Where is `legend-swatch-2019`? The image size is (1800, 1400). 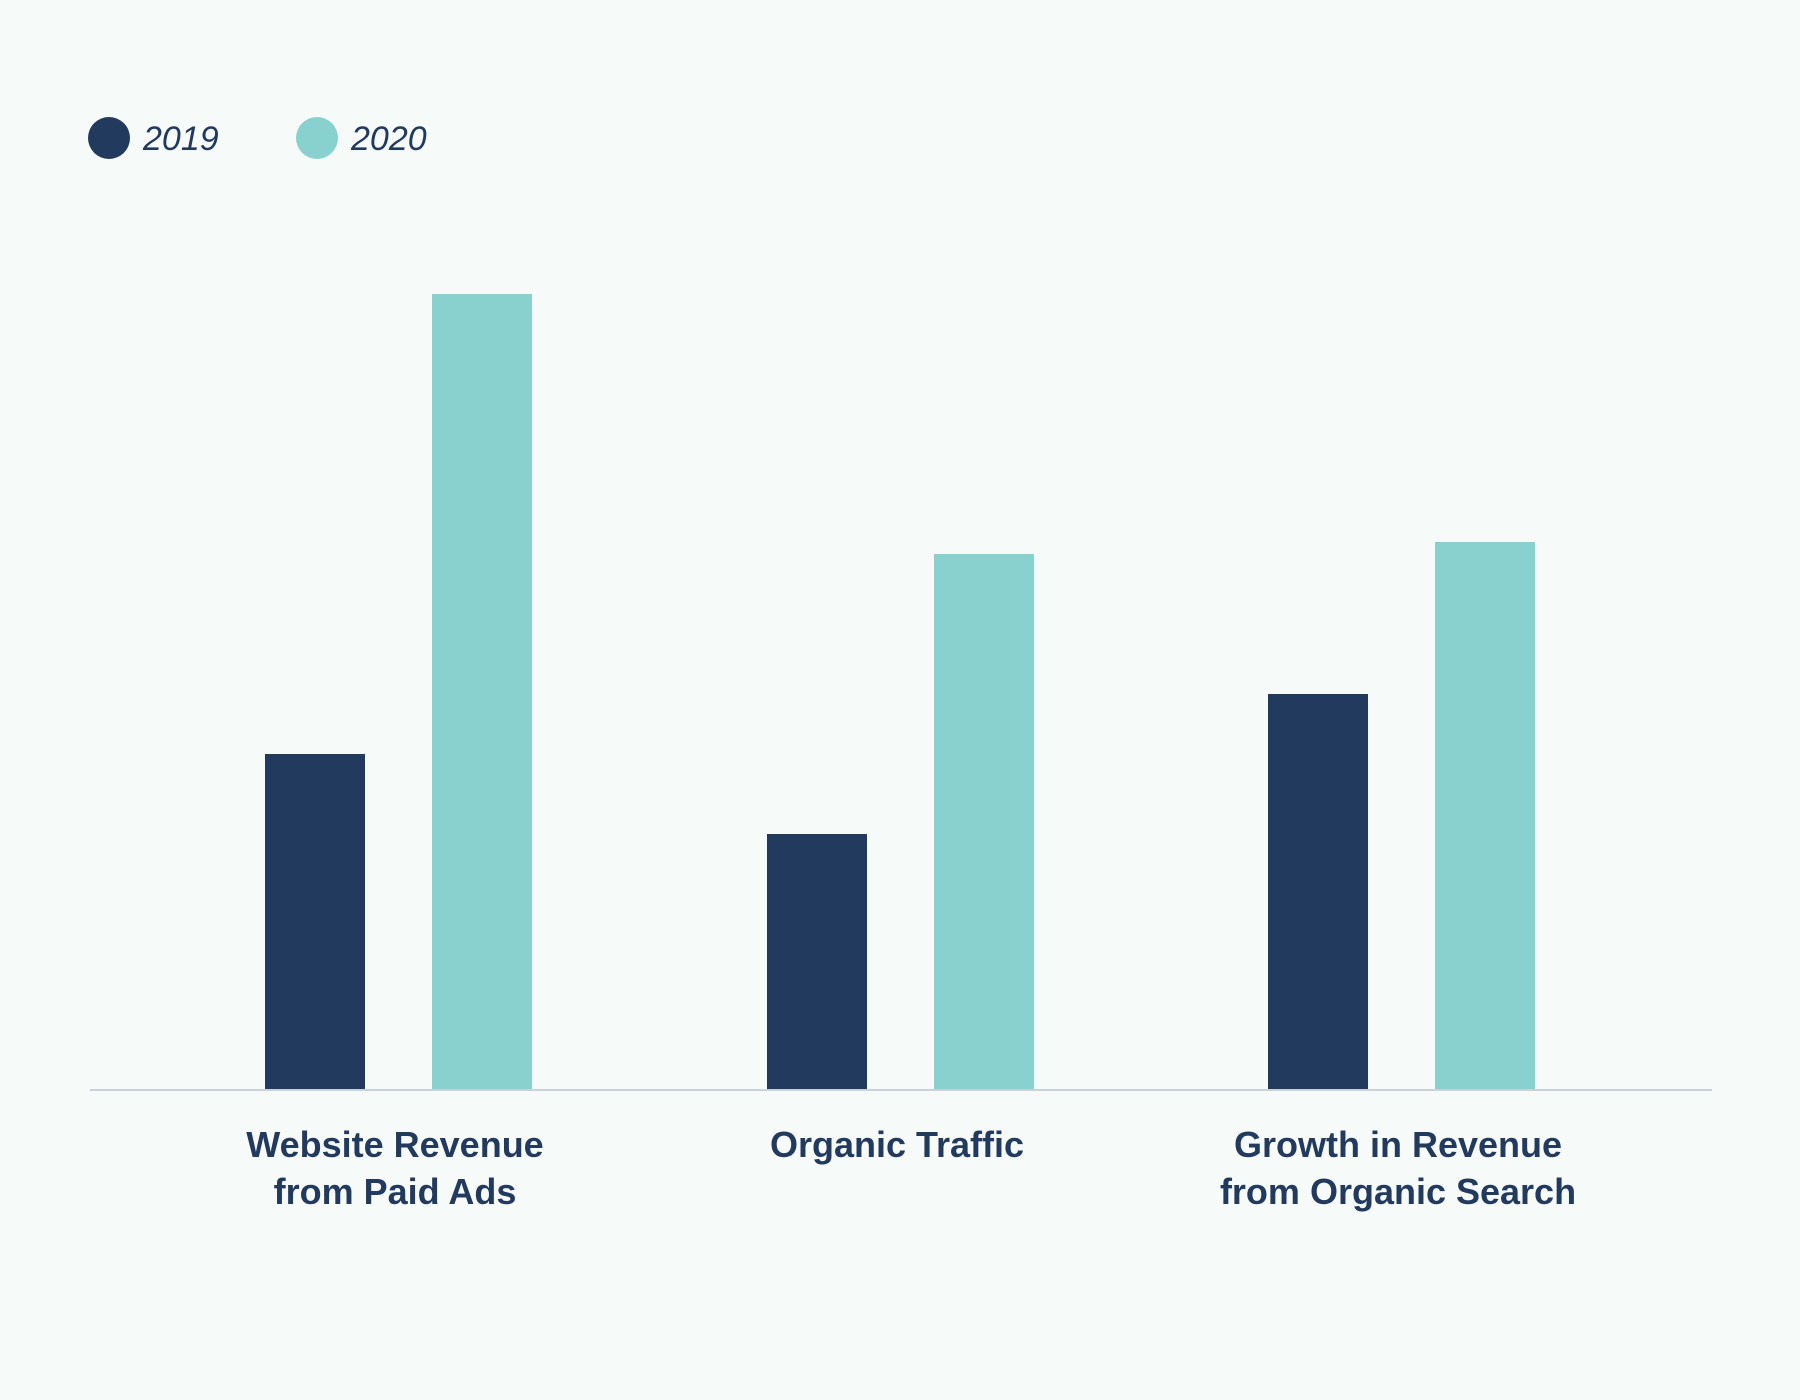
legend-swatch-2019 is located at coordinates (109, 138).